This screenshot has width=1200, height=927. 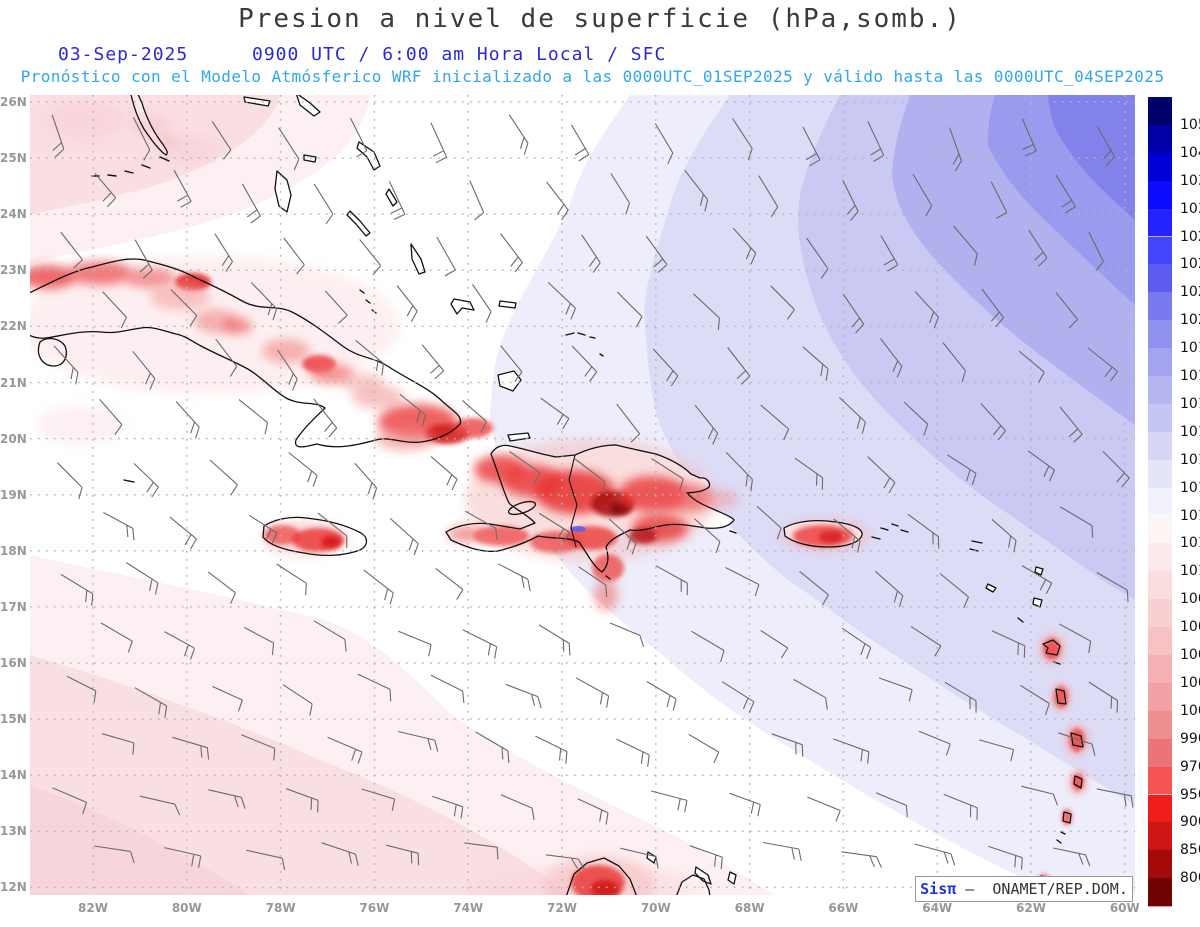 What do you see at coordinates (1190, 766) in the screenshot?
I see `colorbar-label: 970` at bounding box center [1190, 766].